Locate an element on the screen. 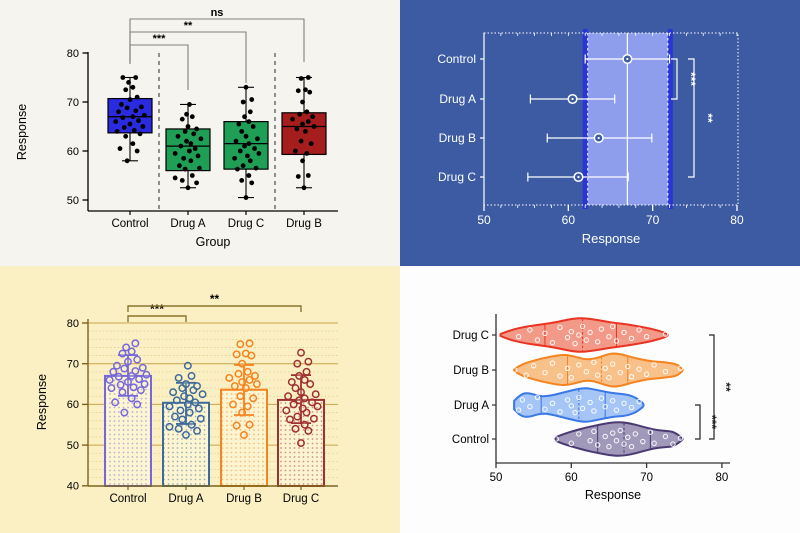 This screenshot has width=800, height=533. y-tick-label: 80 is located at coordinates (73, 324).